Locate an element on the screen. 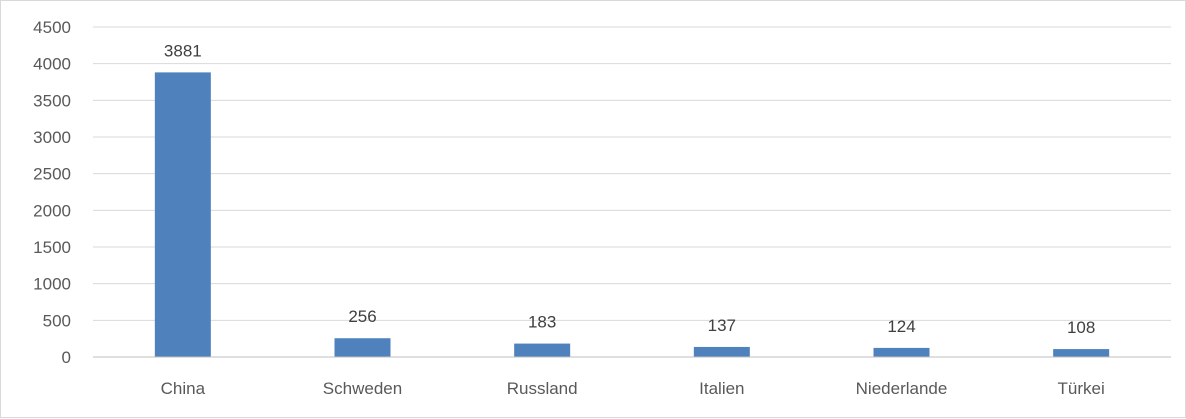  bar-russland is located at coordinates (542, 350).